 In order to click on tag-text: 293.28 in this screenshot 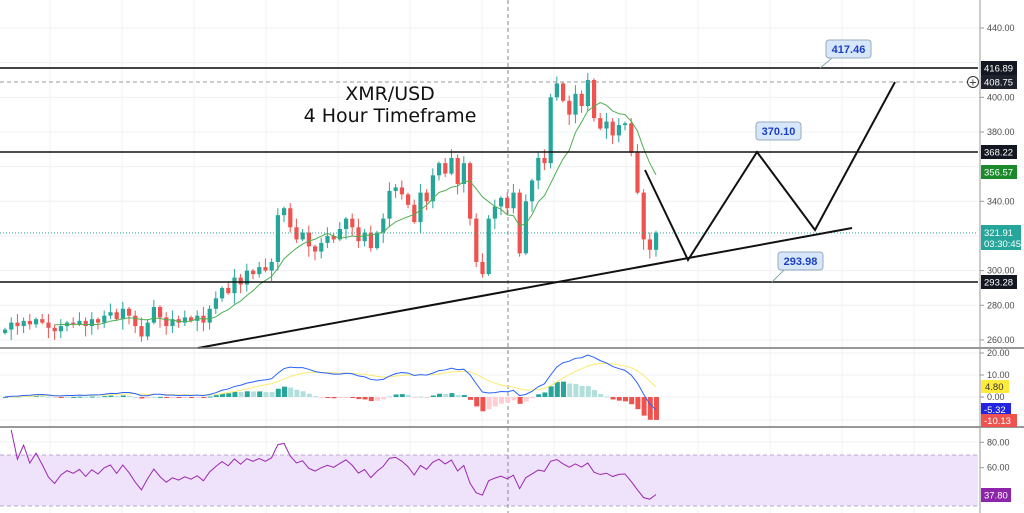, I will do `click(998, 283)`.